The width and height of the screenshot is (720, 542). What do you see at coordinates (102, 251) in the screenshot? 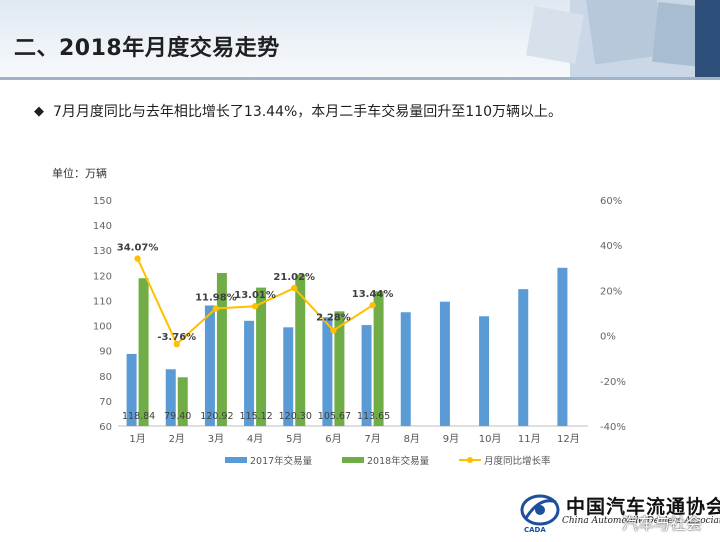
I see `y-left-tick-label: 130` at bounding box center [102, 251].